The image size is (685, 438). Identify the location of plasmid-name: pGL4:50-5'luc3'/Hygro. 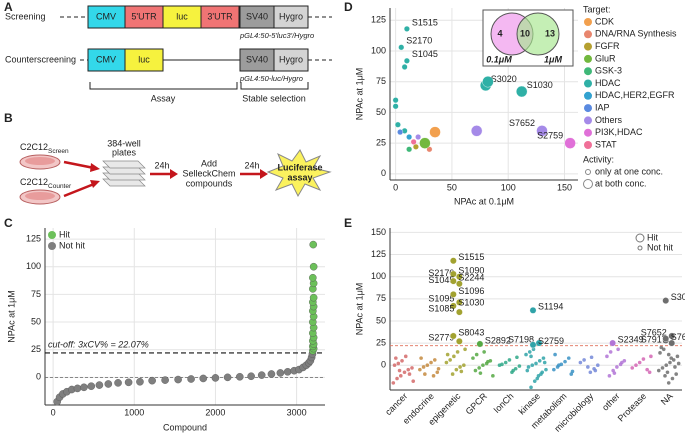
(276, 35).